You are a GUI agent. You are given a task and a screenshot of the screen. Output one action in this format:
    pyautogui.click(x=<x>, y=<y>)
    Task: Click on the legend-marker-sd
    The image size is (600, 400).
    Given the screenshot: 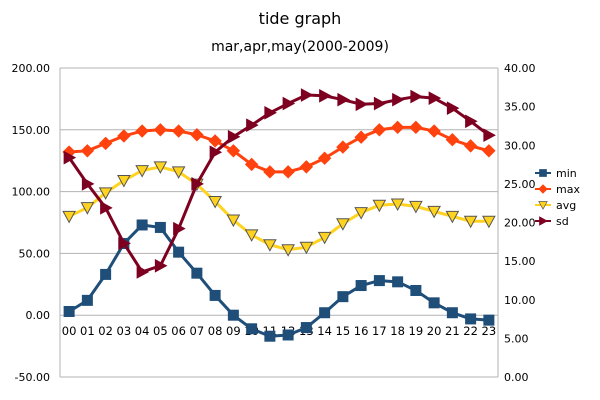 What is the action you would take?
    pyautogui.click(x=543, y=221)
    